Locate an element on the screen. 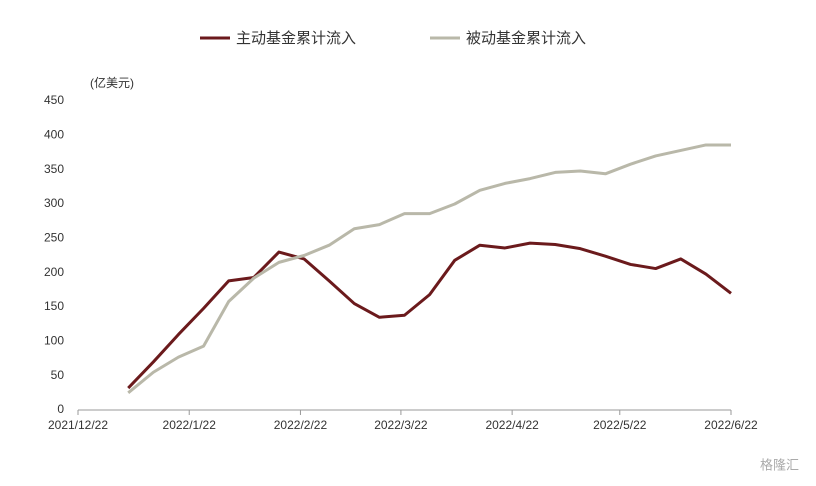 This screenshot has width=816, height=486. x-tick-label: 2022/2/22 is located at coordinates (301, 425).